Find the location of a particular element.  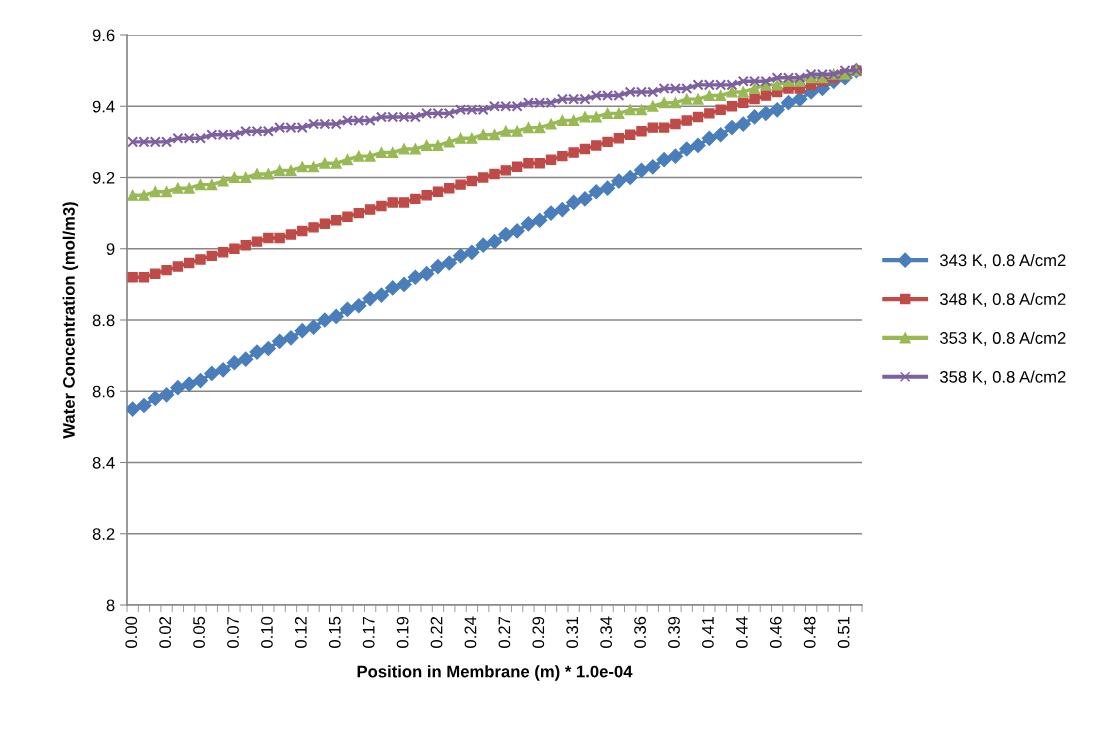

x-tick-label: 0.41 is located at coordinates (708, 632).